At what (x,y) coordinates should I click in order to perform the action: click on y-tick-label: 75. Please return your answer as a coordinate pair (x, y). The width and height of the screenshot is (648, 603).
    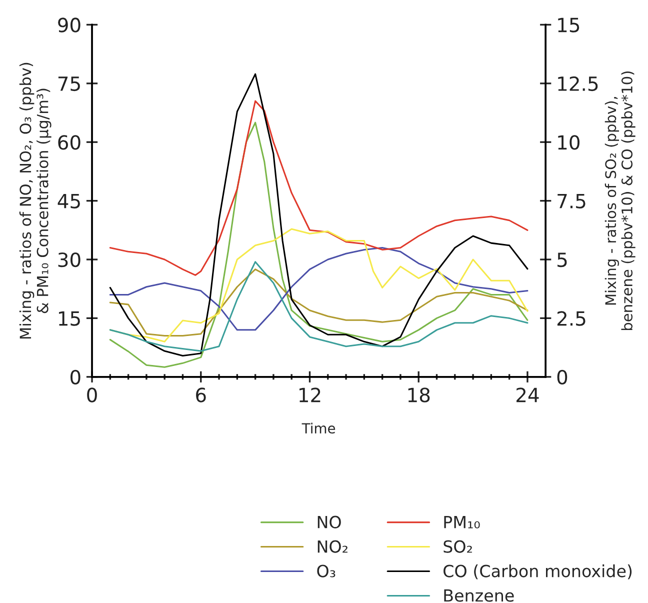
    Looking at the image, I should click on (69, 84).